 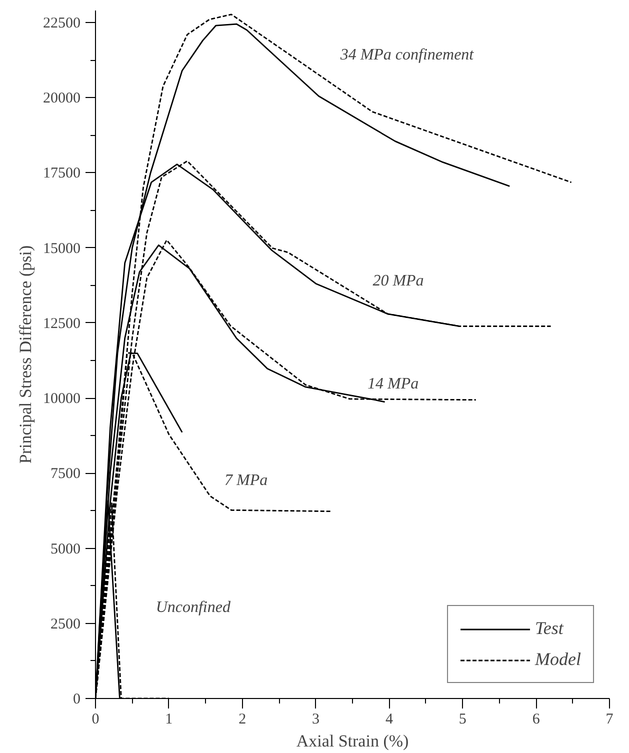 What do you see at coordinates (242, 720) in the screenshot?
I see `x-tick-label: 2` at bounding box center [242, 720].